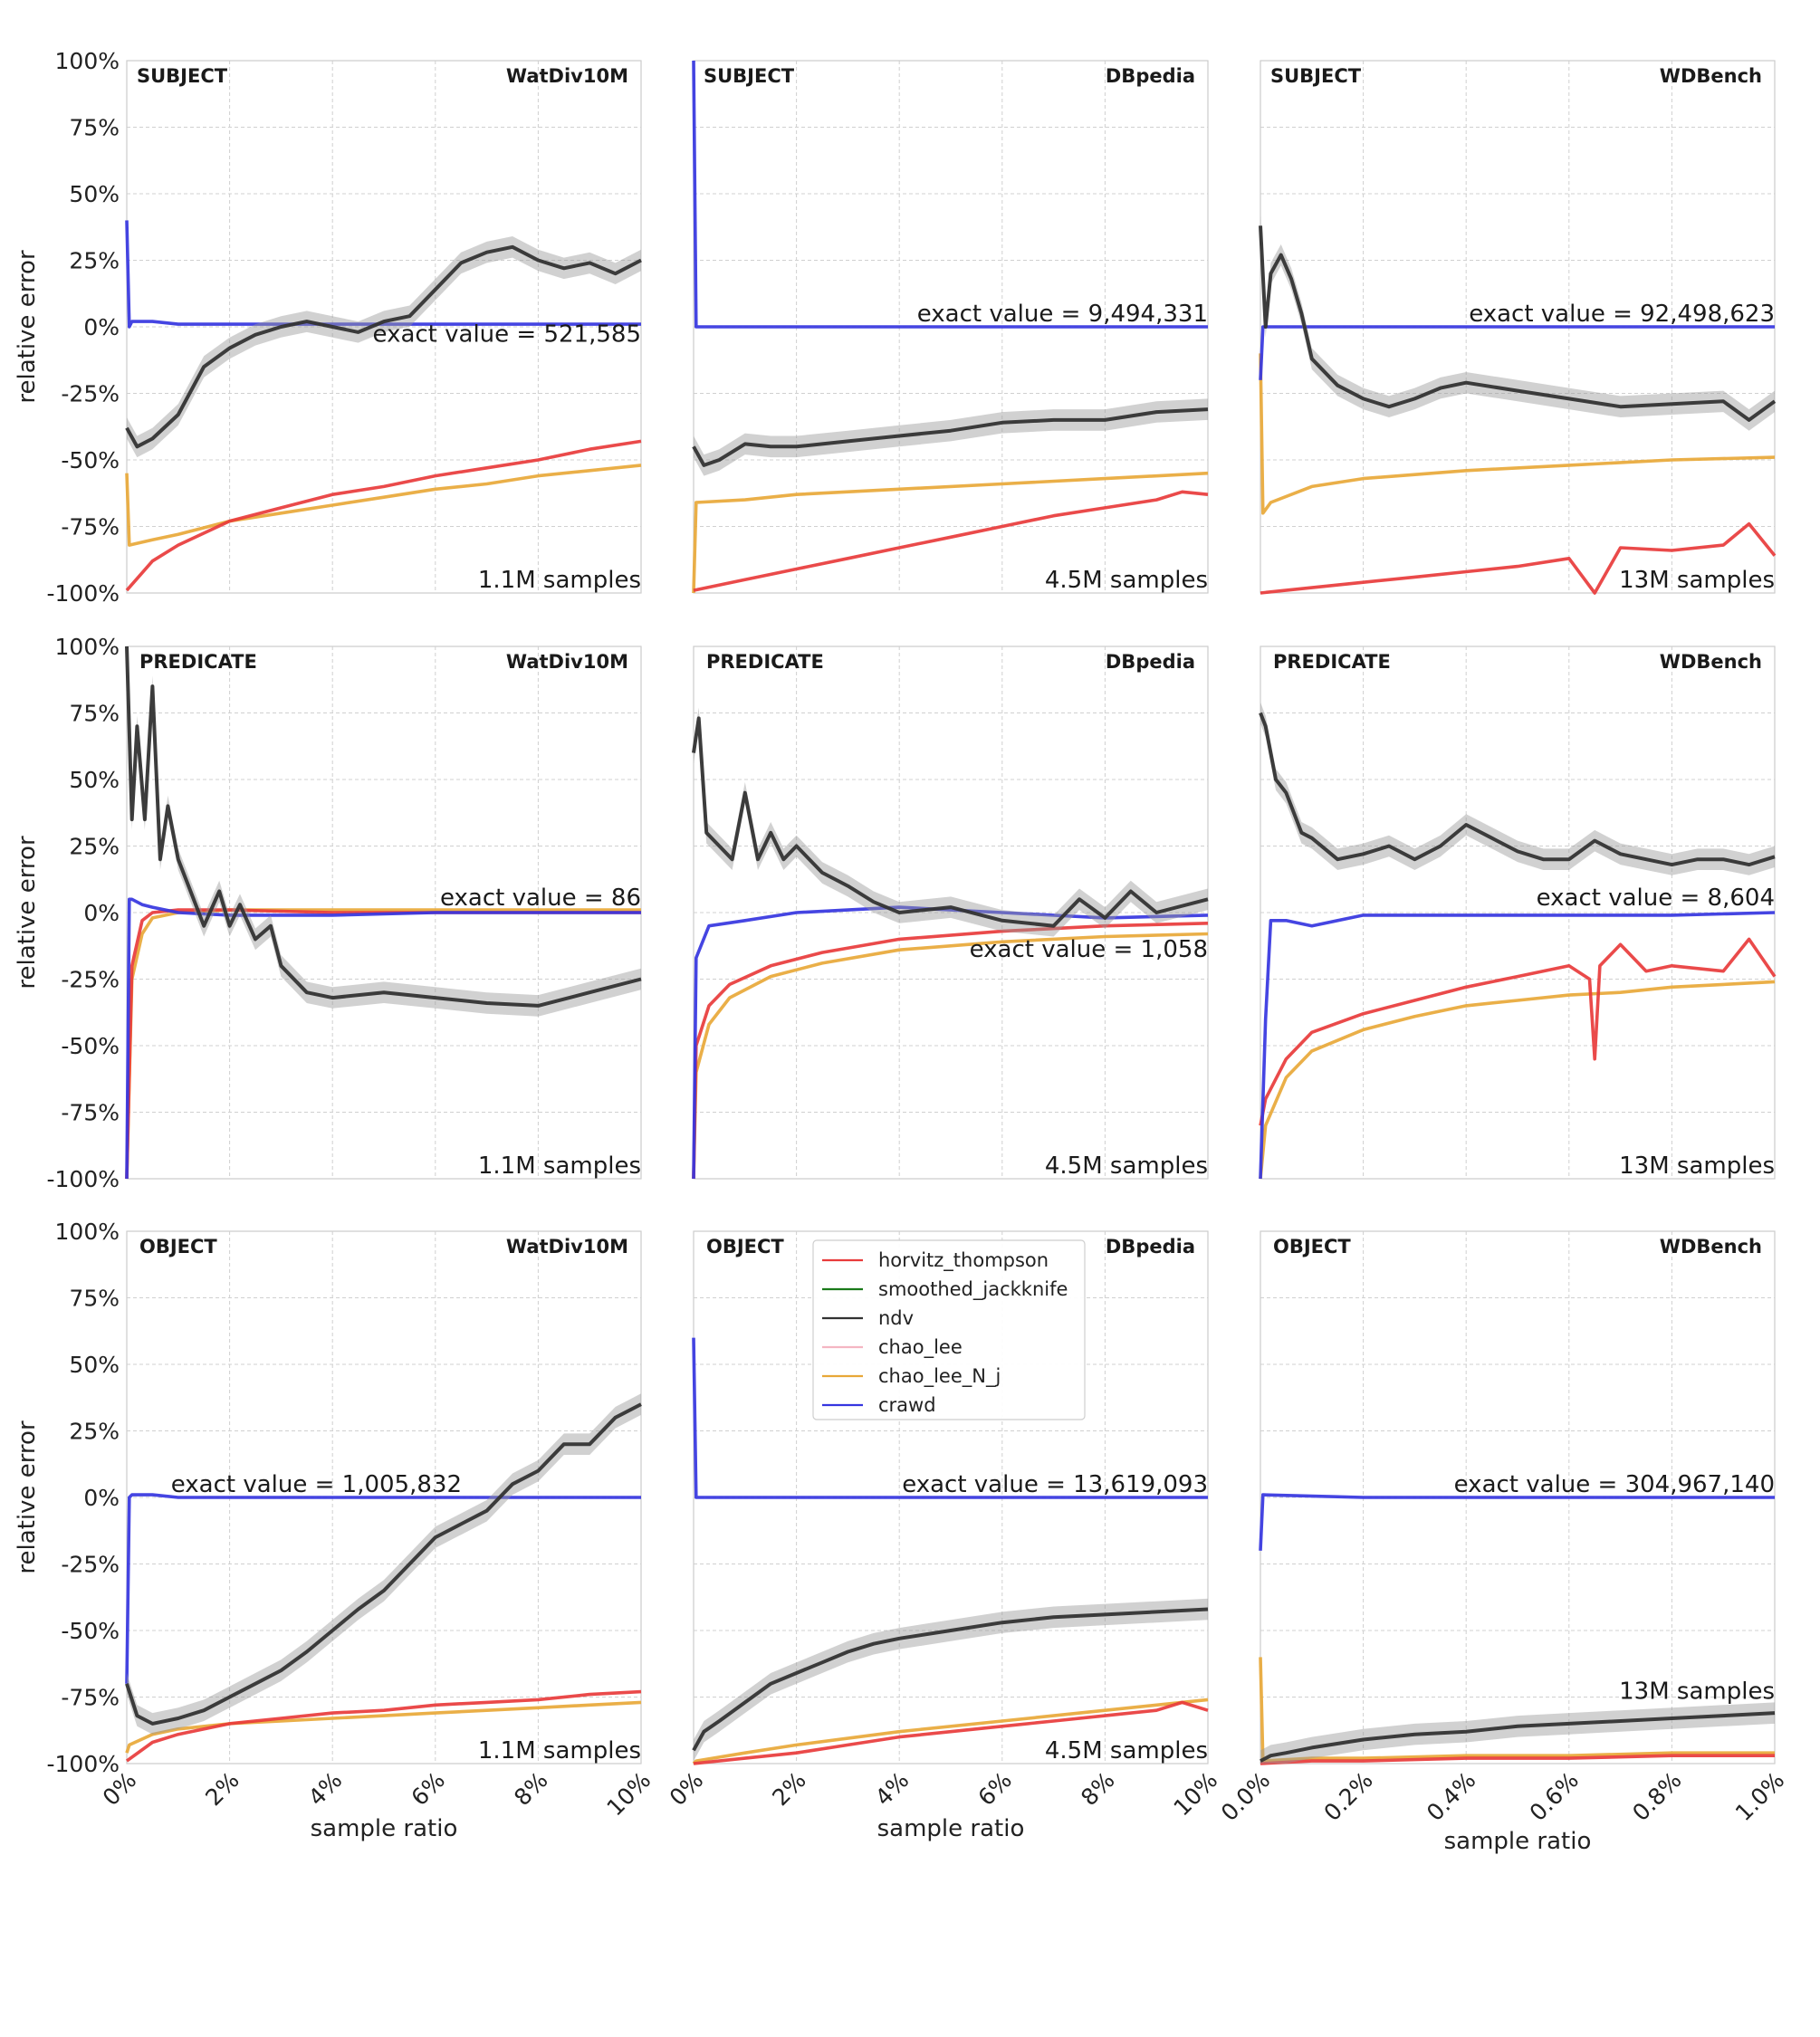  What do you see at coordinates (1348, 1797) in the screenshot?
I see `x-tick-label: 0.2%` at bounding box center [1348, 1797].